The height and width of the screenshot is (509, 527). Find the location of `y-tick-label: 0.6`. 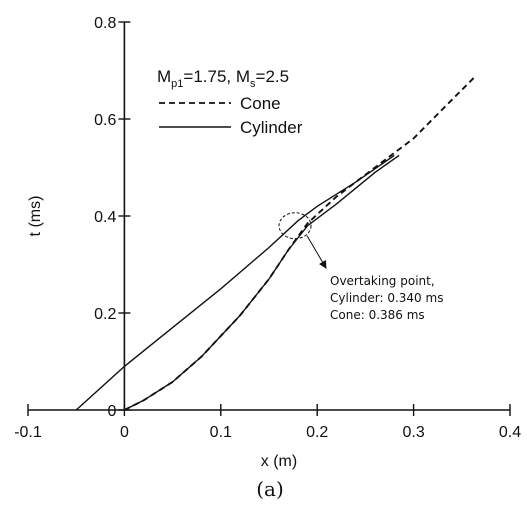

y-tick-label: 0.6 is located at coordinates (105, 120).